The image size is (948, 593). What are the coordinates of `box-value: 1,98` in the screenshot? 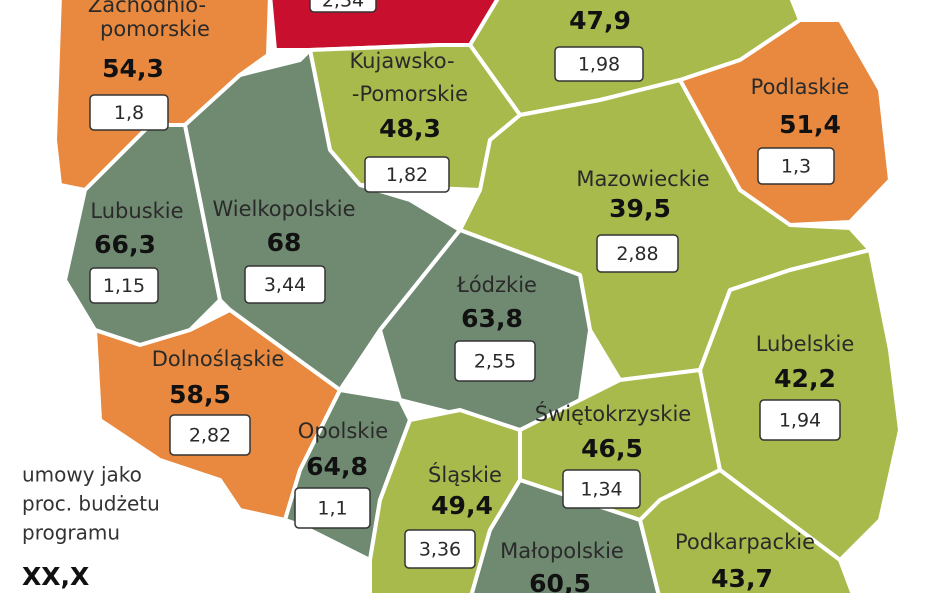 It's located at (599, 65).